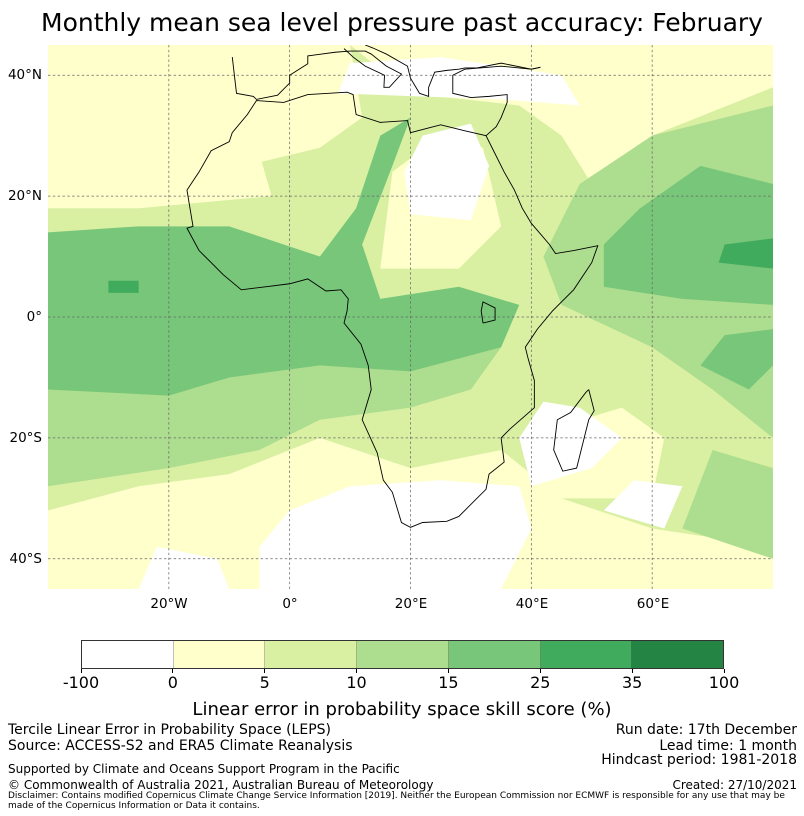 The image size is (804, 816). What do you see at coordinates (172, 682) in the screenshot?
I see `colorbar-tick-label: 0` at bounding box center [172, 682].